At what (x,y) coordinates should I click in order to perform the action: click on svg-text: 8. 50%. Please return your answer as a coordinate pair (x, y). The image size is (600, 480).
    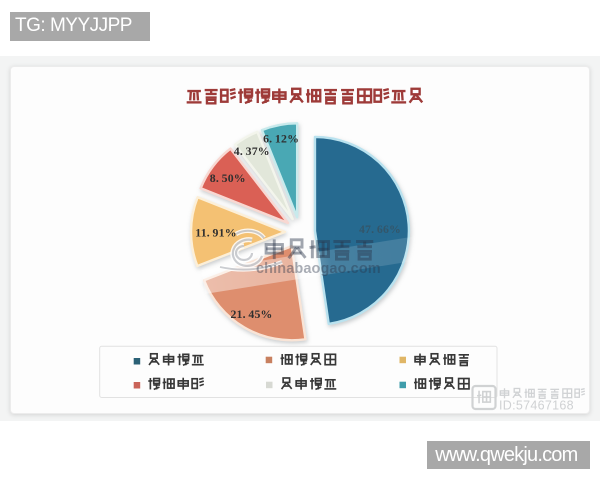
    Looking at the image, I should click on (228, 178).